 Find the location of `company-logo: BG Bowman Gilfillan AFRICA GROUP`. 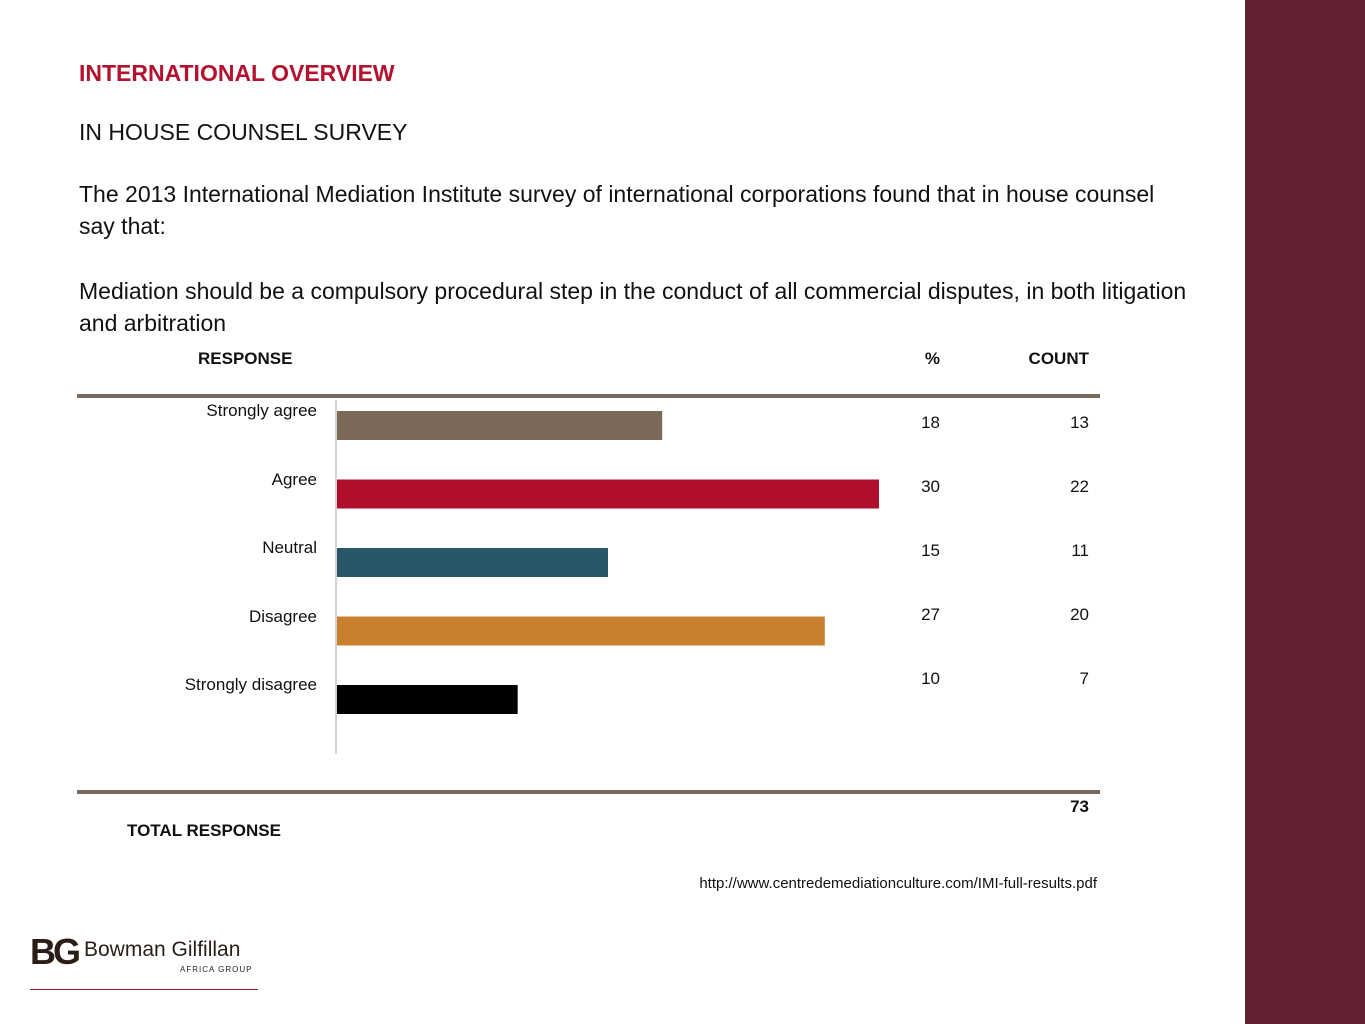

company-logo: BG Bowman Gilfillan AFRICA GROUP is located at coordinates (144, 963).